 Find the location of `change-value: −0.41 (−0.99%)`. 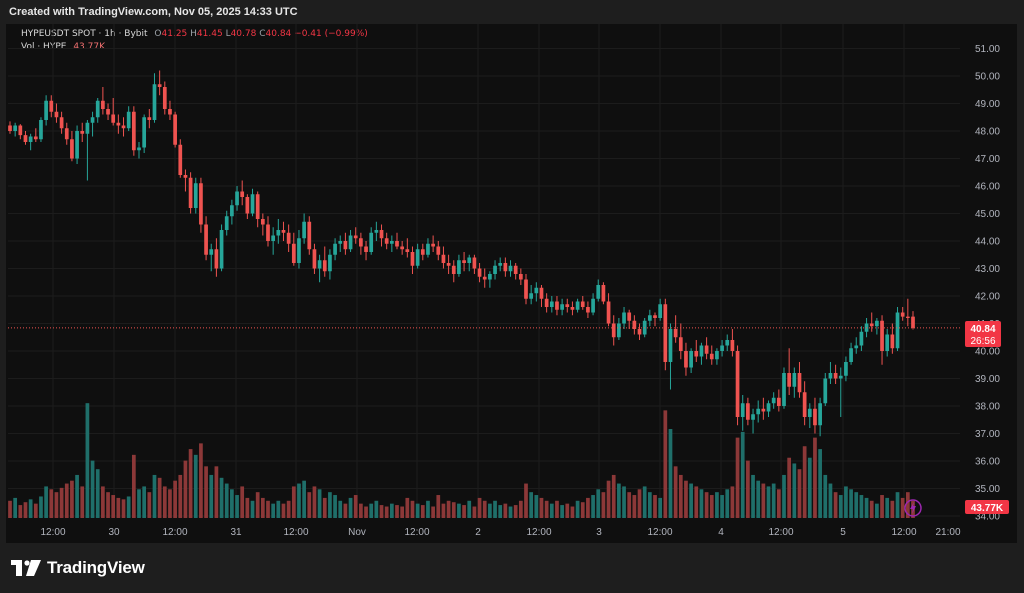

change-value: −0.41 (−0.99%) is located at coordinates (331, 34).